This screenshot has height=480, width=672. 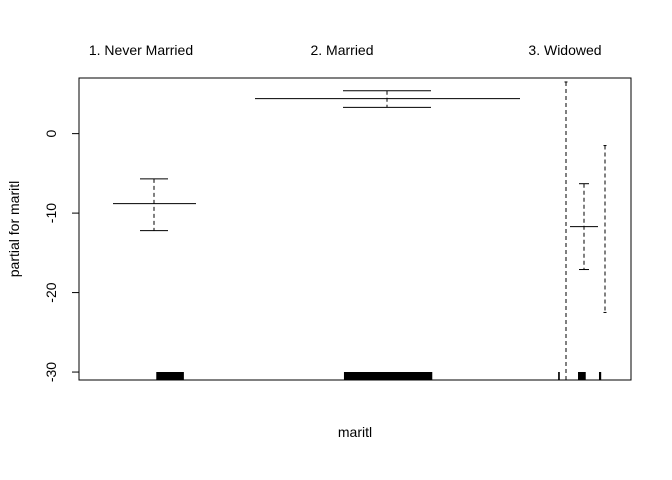 I want to click on category-labels: 1. Never Married 2. Married 3. Widowed, so click(x=345, y=50).